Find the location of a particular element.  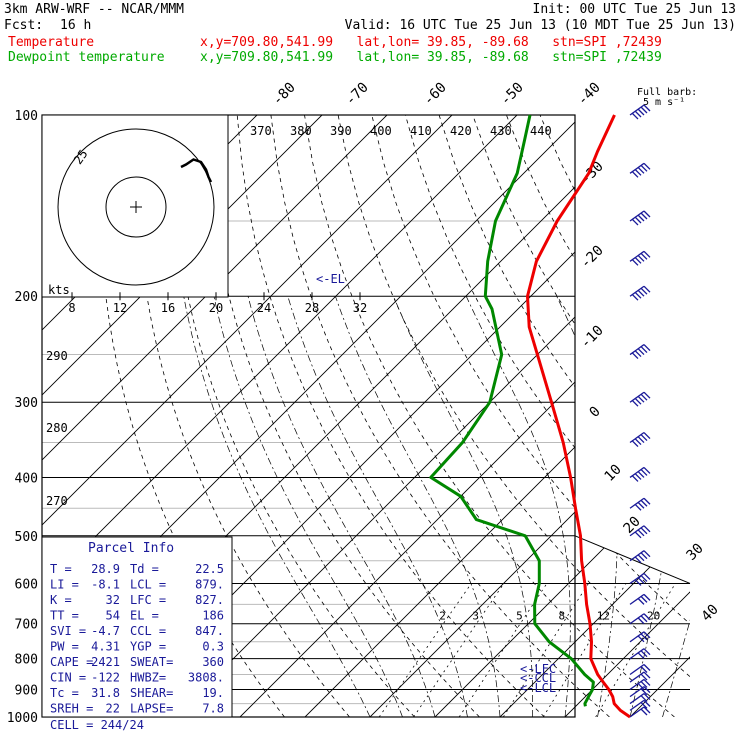

theta-label: 420 is located at coordinates (461, 131).